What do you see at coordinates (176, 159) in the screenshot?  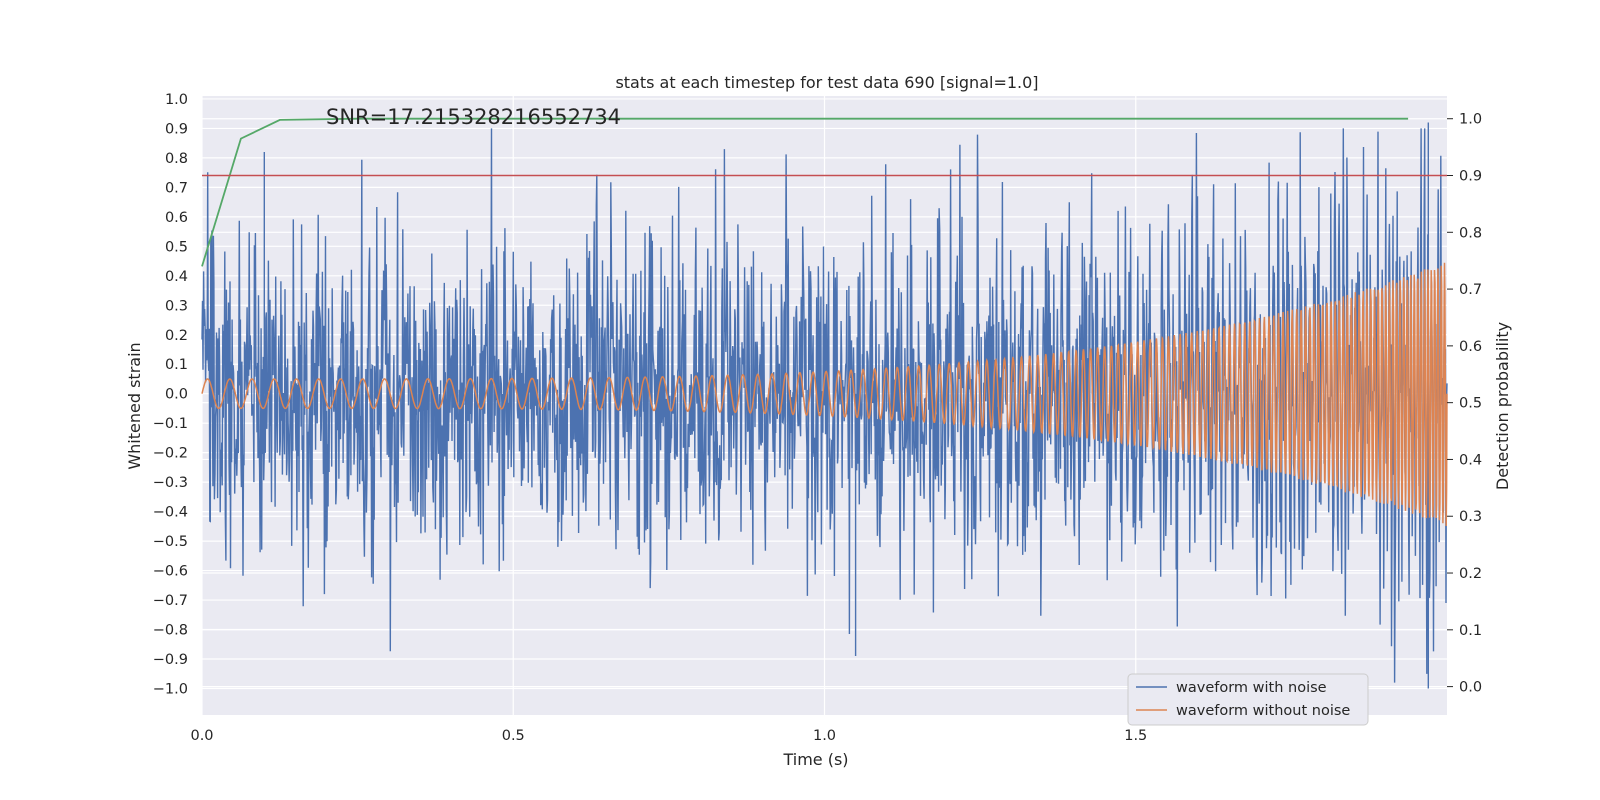 I see `y-tick-label: 0.8` at bounding box center [176, 159].